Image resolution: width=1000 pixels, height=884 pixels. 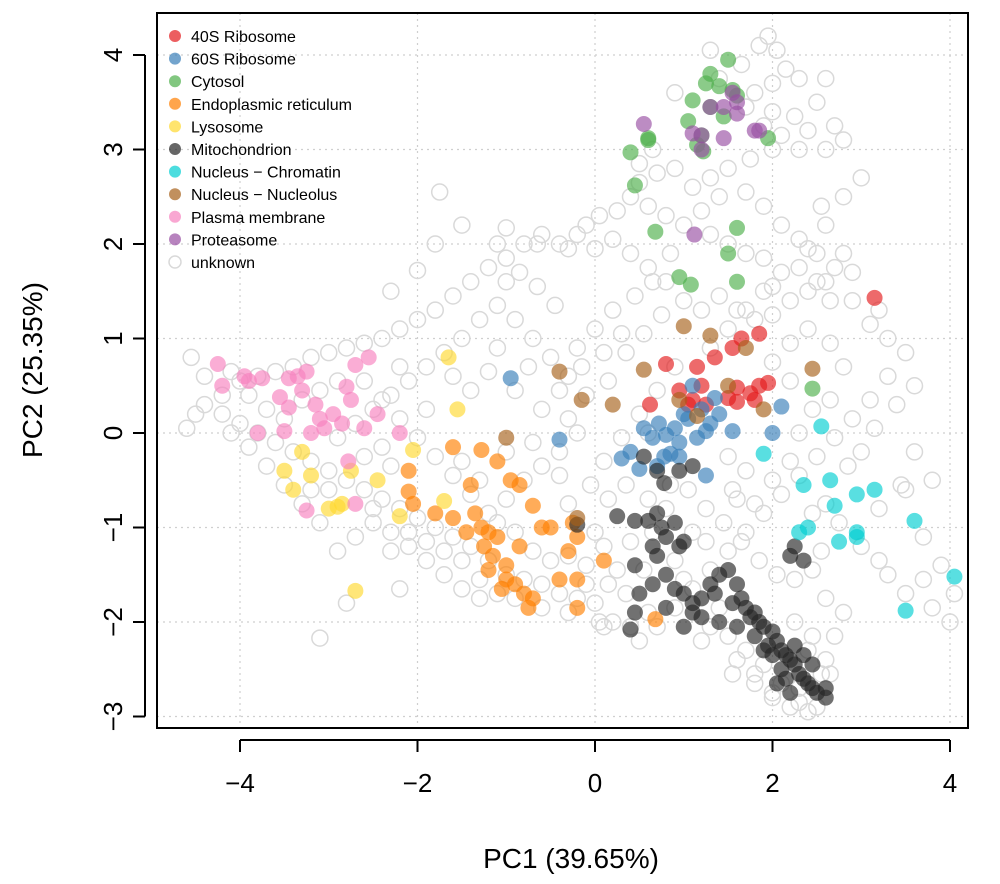 I want to click on legend-label: Mitochondrion, so click(x=241, y=150).